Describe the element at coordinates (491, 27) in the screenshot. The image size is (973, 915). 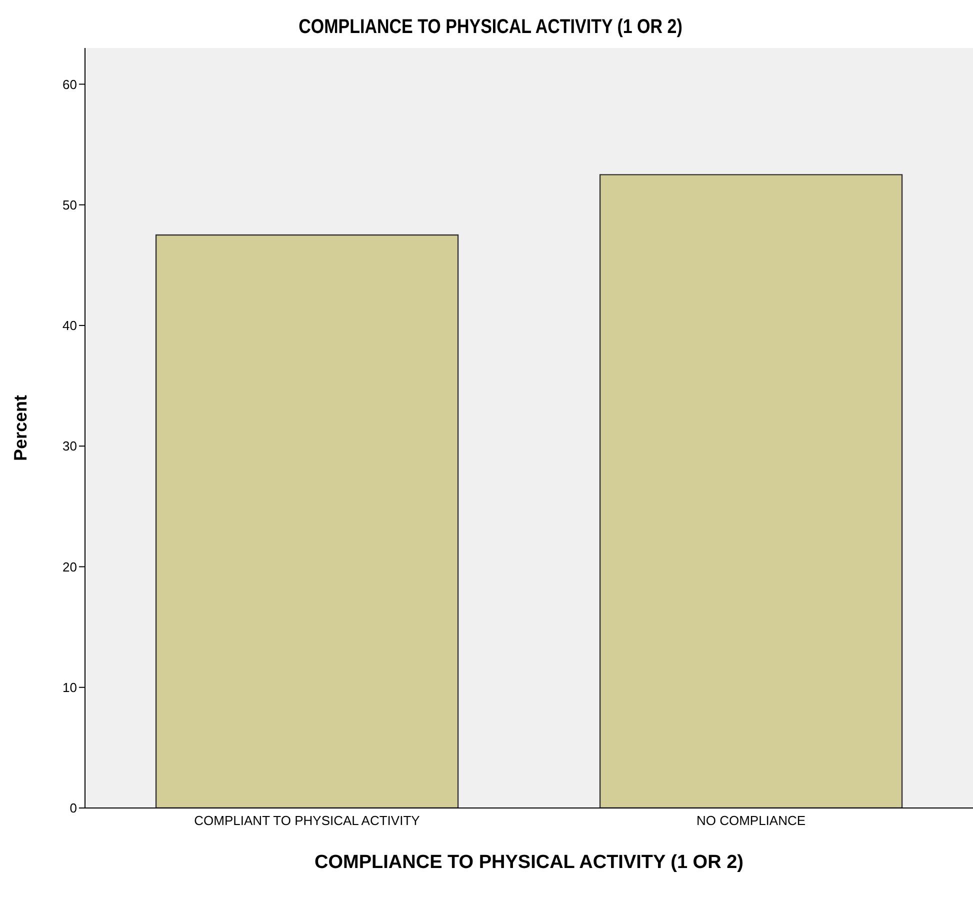
I see `chart-title: COMPLIANCE TO PHYSICAL ACTIVITY (1 OR 2)` at that location.